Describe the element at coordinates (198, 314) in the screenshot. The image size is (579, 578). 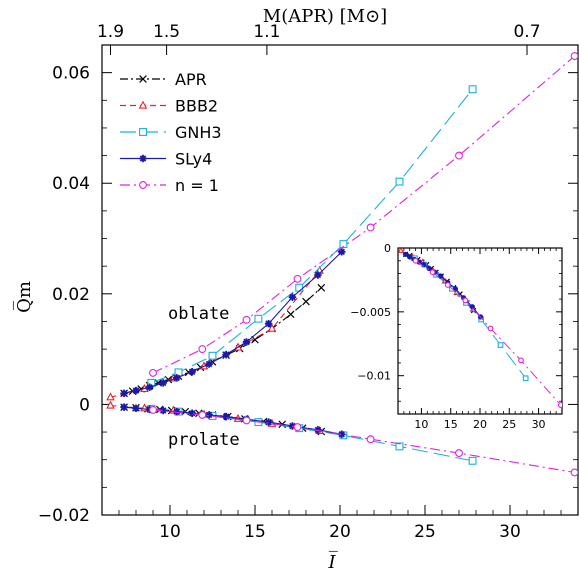
I see `oblate-annotation: oblate` at that location.